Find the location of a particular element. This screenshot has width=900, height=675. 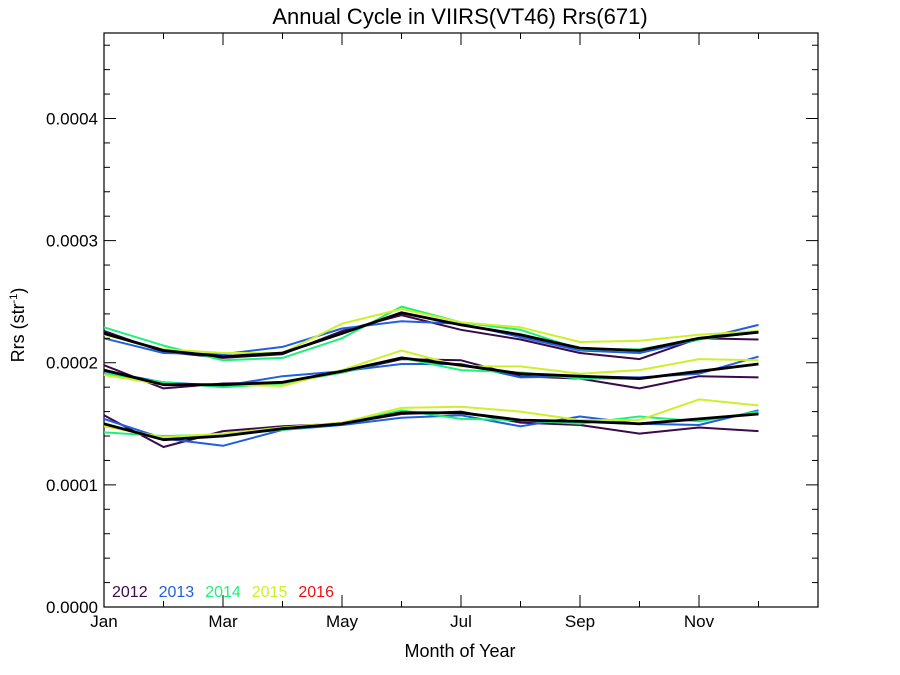

x-tick-label: Mar is located at coordinates (223, 621).